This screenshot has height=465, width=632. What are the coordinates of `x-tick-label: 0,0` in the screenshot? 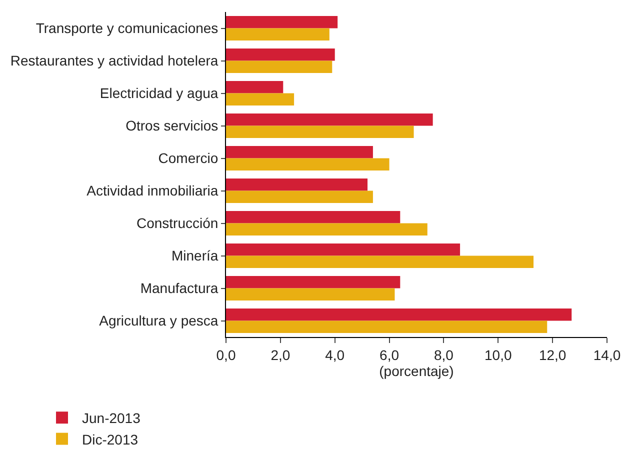 It's located at (226, 354).